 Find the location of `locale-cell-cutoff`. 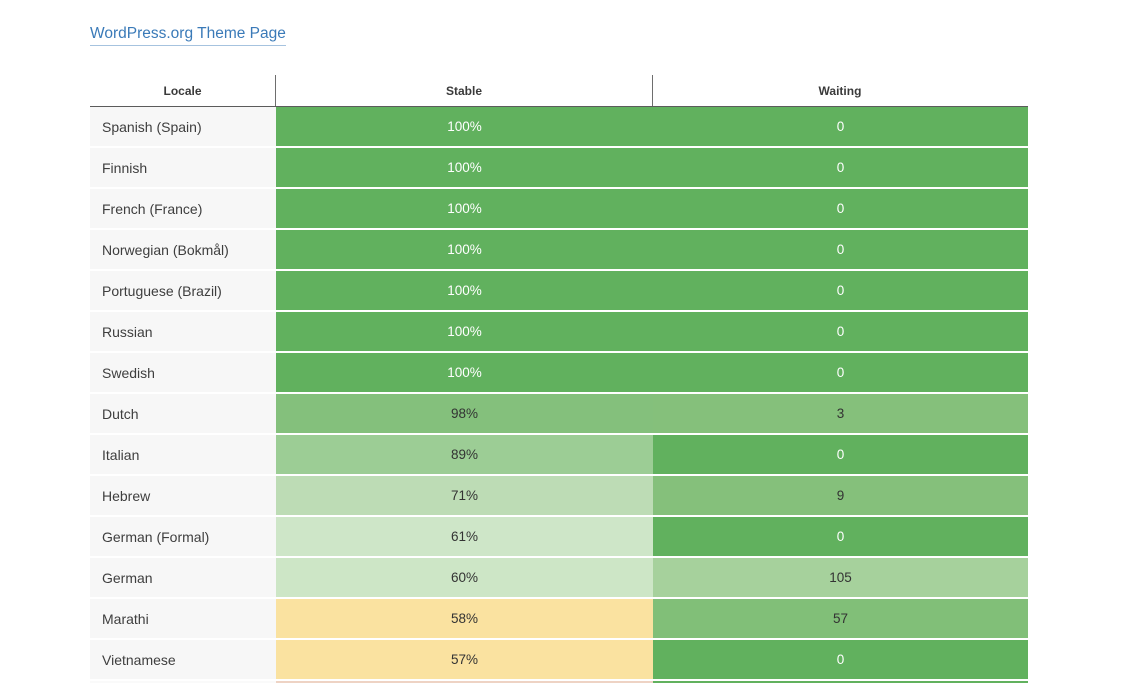

locale-cell-cutoff is located at coordinates (183, 682).